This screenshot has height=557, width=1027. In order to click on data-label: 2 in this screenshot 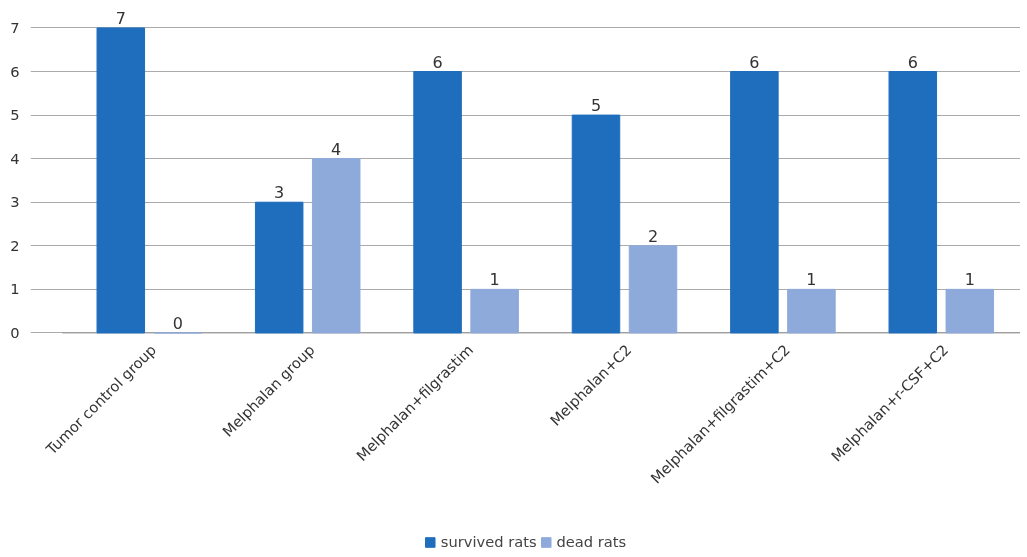, I will do `click(653, 236)`.